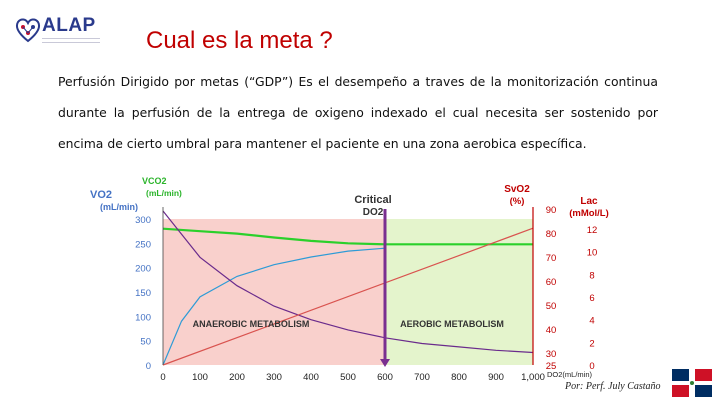  I want to click on left-axis-tick-label: 150, so click(143, 293).